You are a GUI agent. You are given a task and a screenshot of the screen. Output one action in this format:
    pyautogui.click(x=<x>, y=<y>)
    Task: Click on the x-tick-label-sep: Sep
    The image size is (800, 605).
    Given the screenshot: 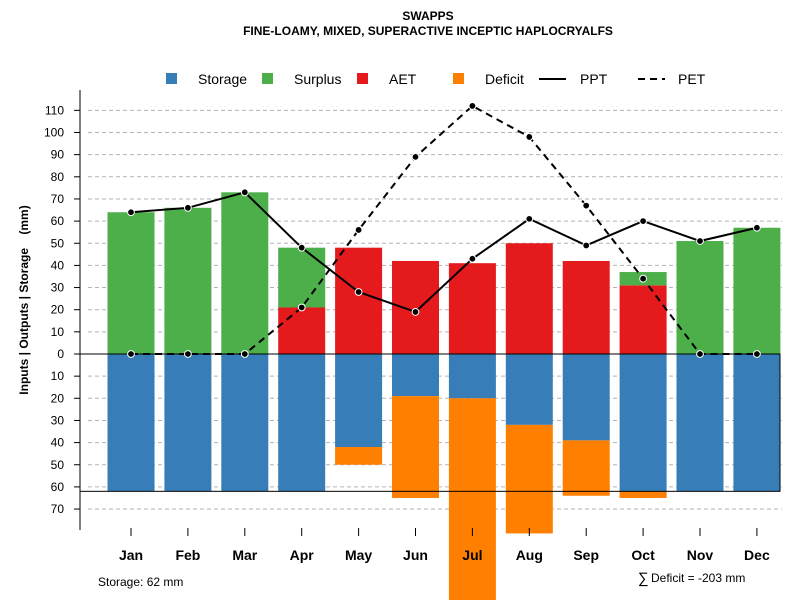 What is the action you would take?
    pyautogui.click(x=586, y=555)
    